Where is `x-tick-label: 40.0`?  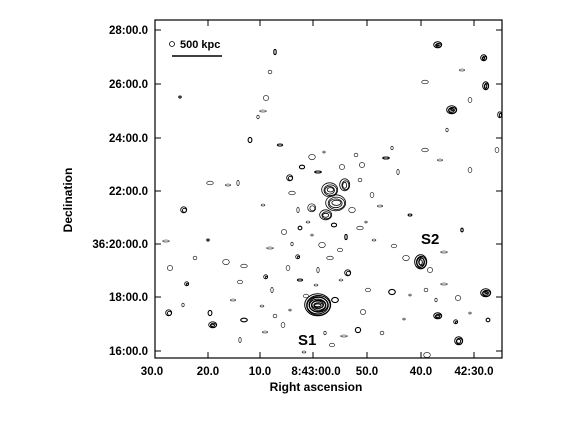 x-tick-label: 40.0 is located at coordinates (421, 372).